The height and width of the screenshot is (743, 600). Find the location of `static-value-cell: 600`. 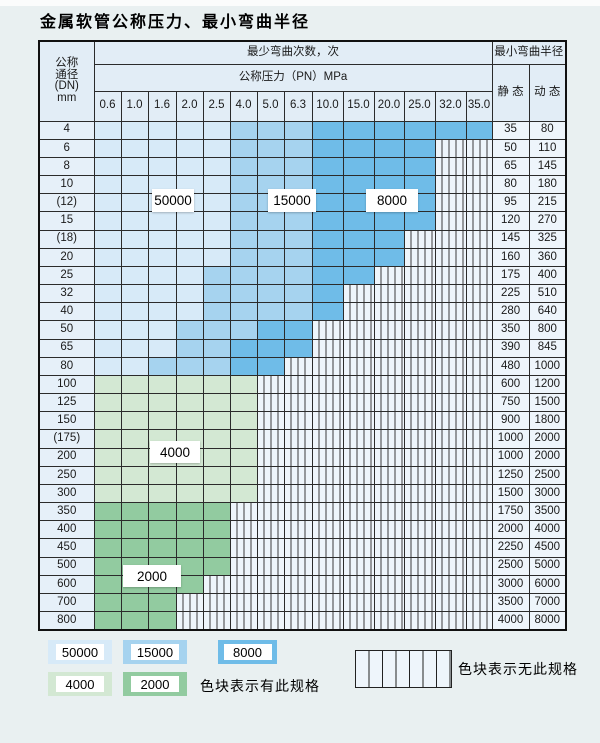

static-value-cell: 600 is located at coordinates (510, 384).